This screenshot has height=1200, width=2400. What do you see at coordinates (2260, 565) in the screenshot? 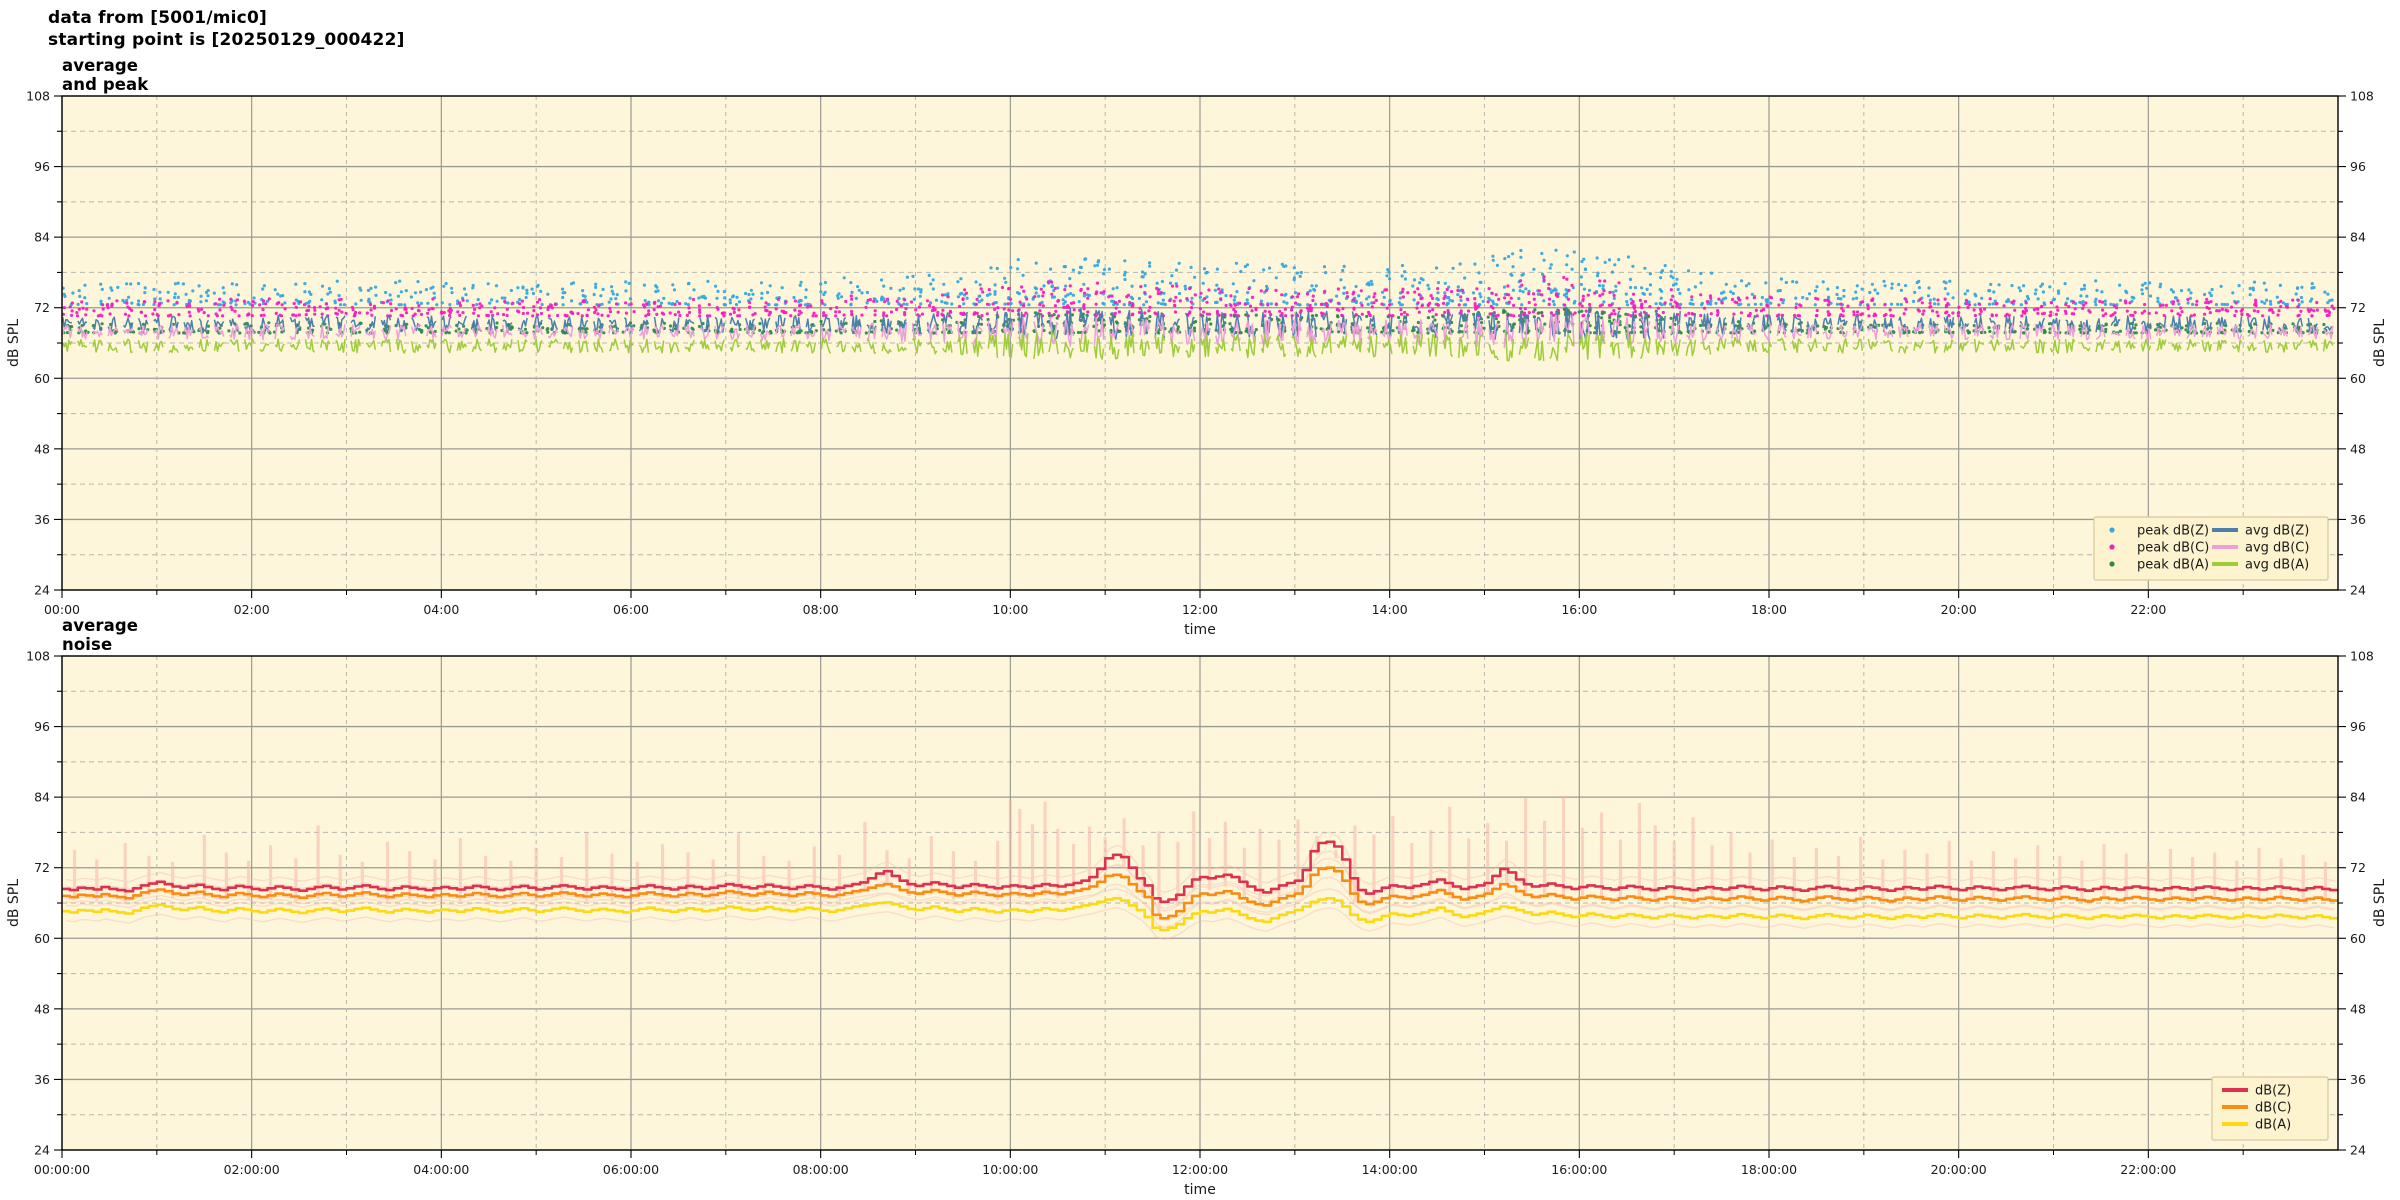
I see `legend-item: avg dB(A)` at bounding box center [2260, 565].